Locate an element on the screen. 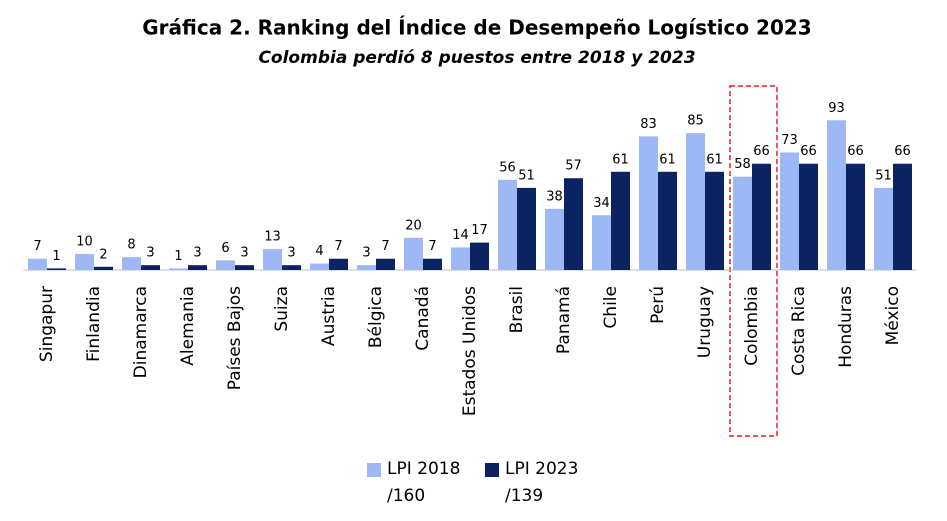 Image resolution: width=947 pixels, height=521 pixels. highlight-box is located at coordinates (753, 261).